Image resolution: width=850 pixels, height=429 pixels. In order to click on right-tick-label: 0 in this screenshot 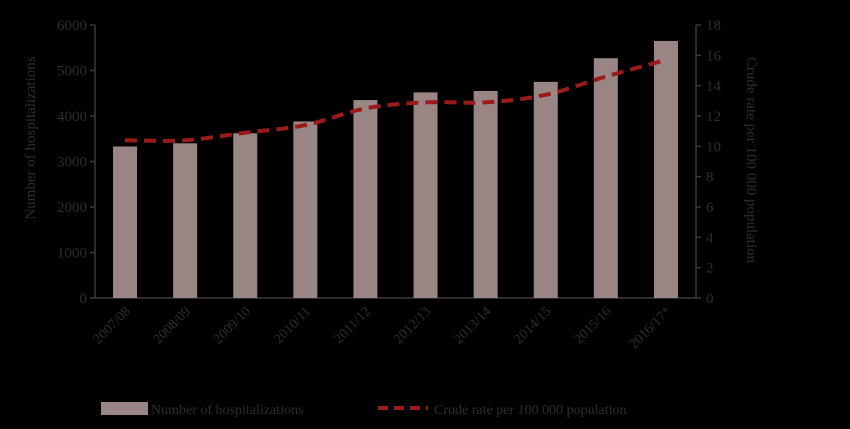, I will do `click(710, 299)`.